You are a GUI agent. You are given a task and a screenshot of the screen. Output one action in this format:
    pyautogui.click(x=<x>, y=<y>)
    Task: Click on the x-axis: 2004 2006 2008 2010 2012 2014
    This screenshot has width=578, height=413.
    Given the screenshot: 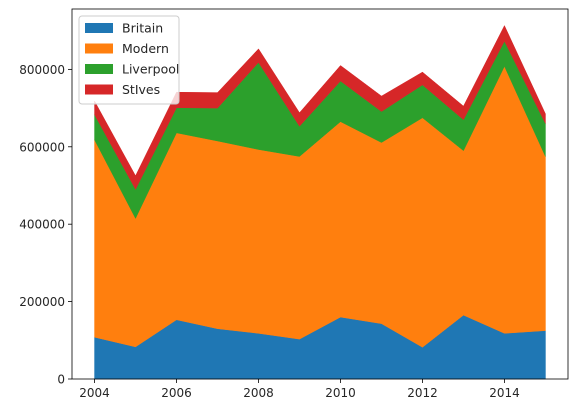 What is the action you would take?
    pyautogui.click(x=299, y=389)
    